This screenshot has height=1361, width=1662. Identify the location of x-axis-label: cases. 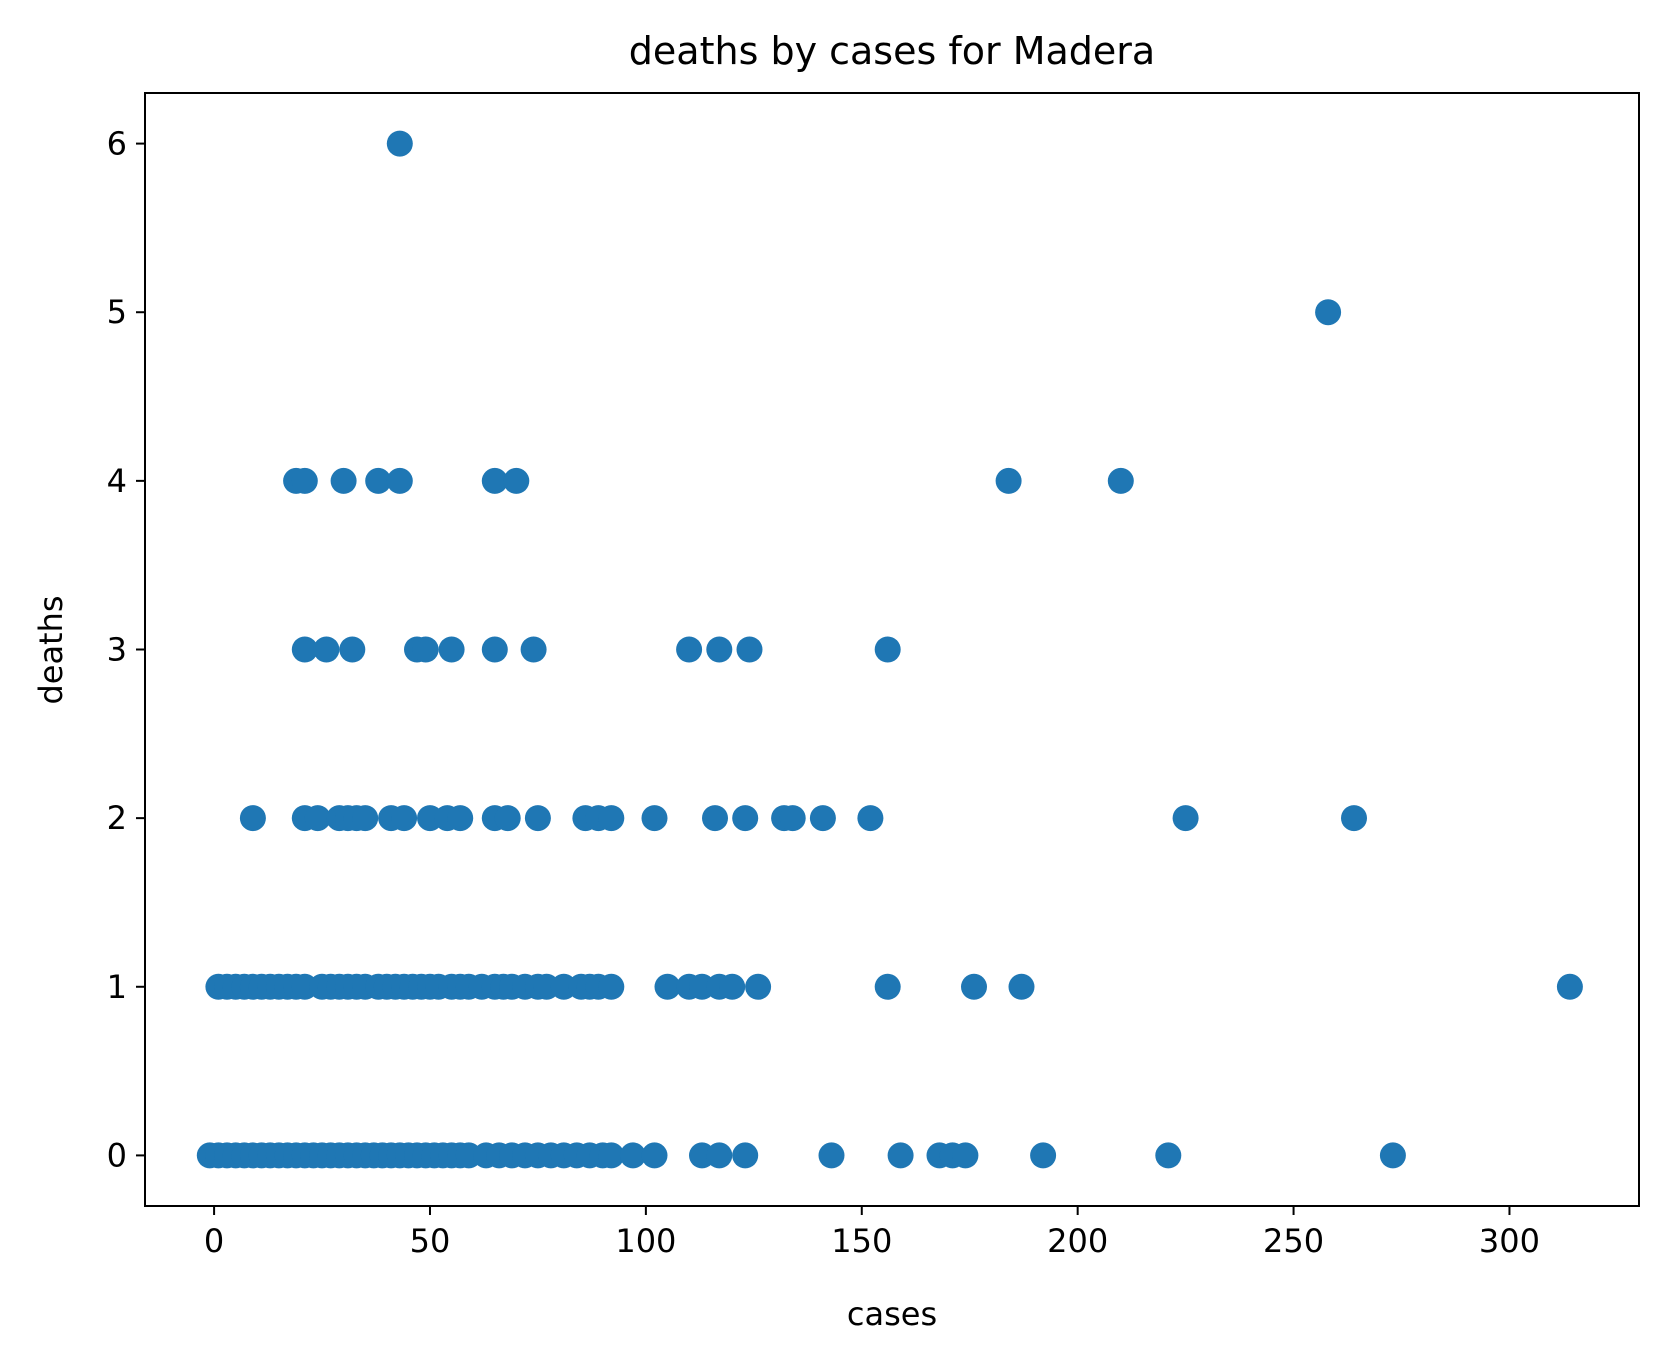
(892, 1314).